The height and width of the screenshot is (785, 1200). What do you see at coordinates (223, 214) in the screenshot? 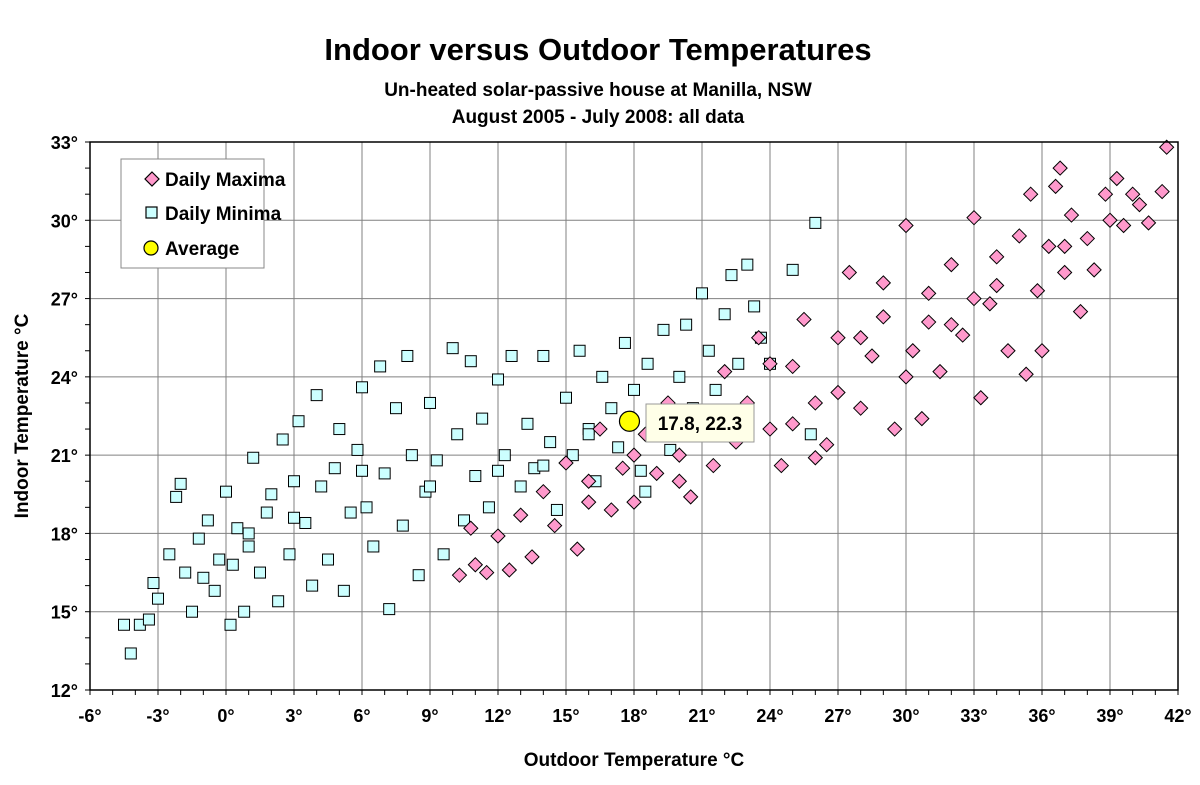
I see `legend-minima: Daily Minima` at bounding box center [223, 214].